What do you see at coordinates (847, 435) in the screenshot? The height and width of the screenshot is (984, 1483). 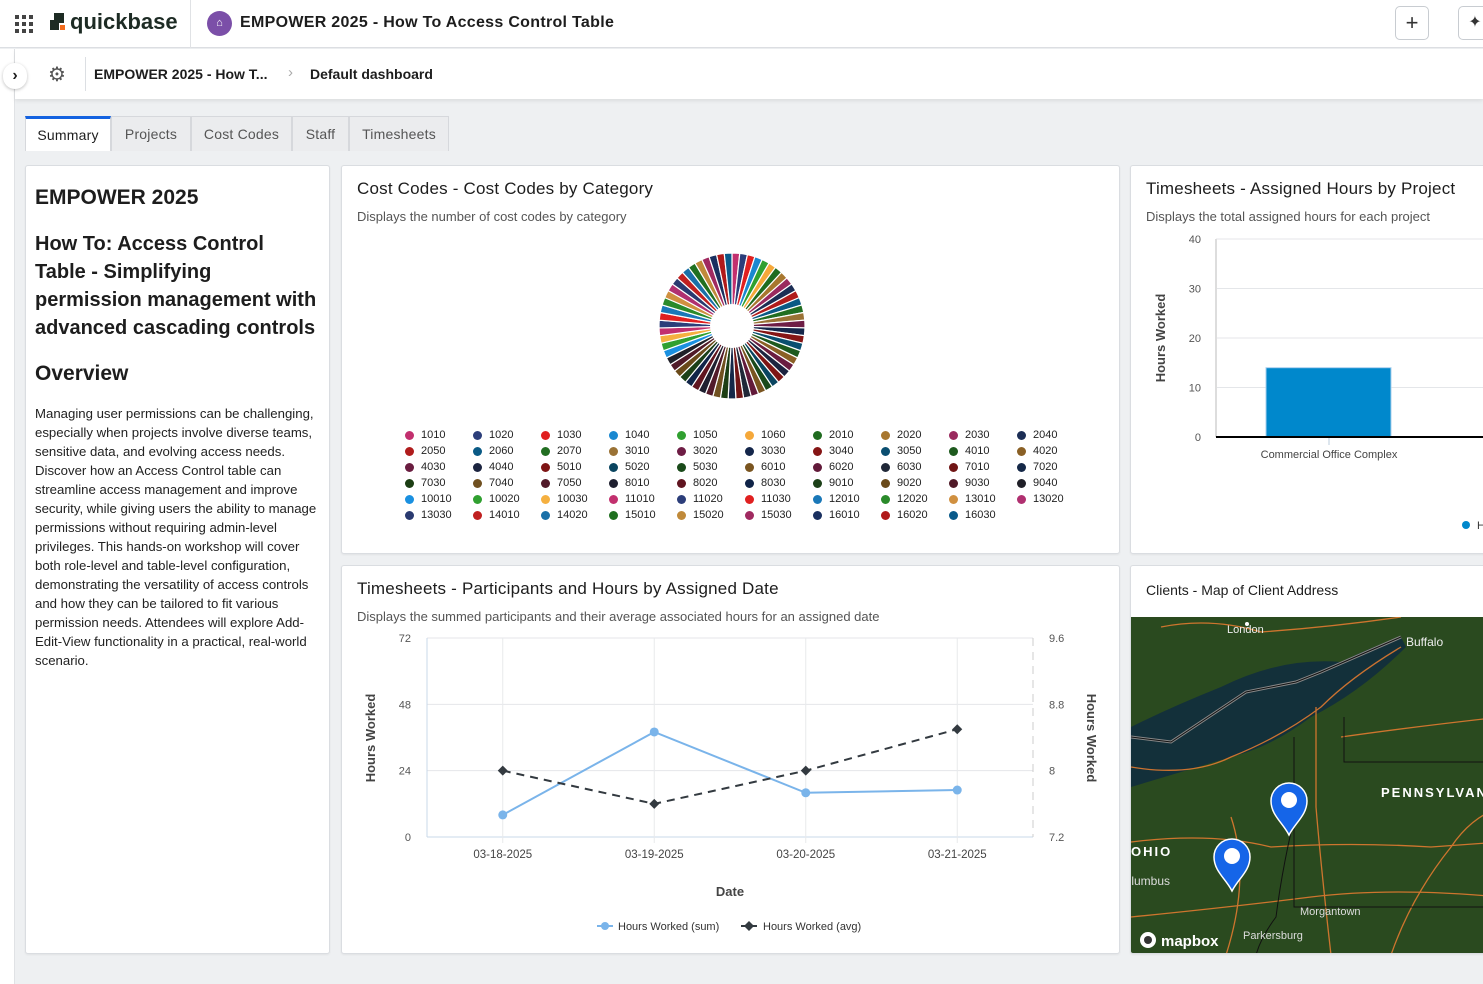 I see `legend-item: 2010` at bounding box center [847, 435].